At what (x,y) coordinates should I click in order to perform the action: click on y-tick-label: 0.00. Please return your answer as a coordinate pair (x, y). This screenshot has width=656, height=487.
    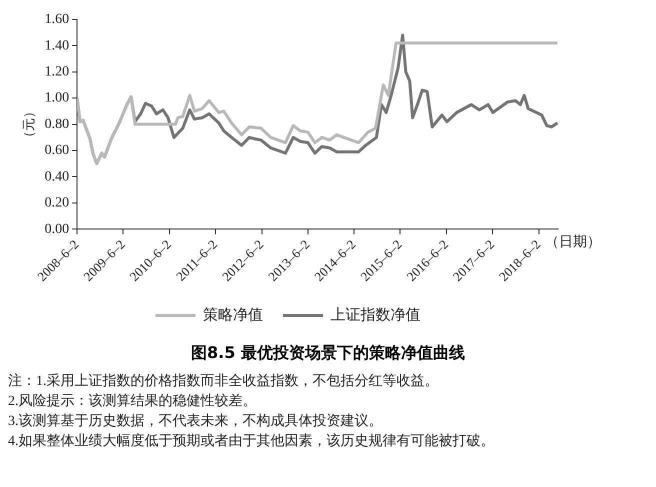
    Looking at the image, I should click on (57, 229).